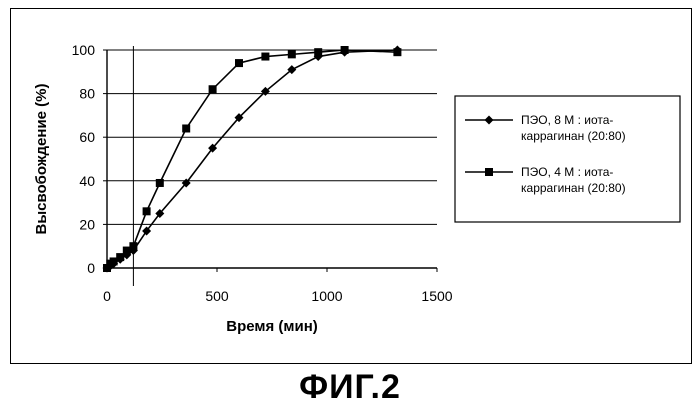 Image resolution: width=700 pixels, height=408 pixels. What do you see at coordinates (573, 188) in the screenshot?
I see `legend-label-2-line-2: каррагинан (20:80)` at bounding box center [573, 188].